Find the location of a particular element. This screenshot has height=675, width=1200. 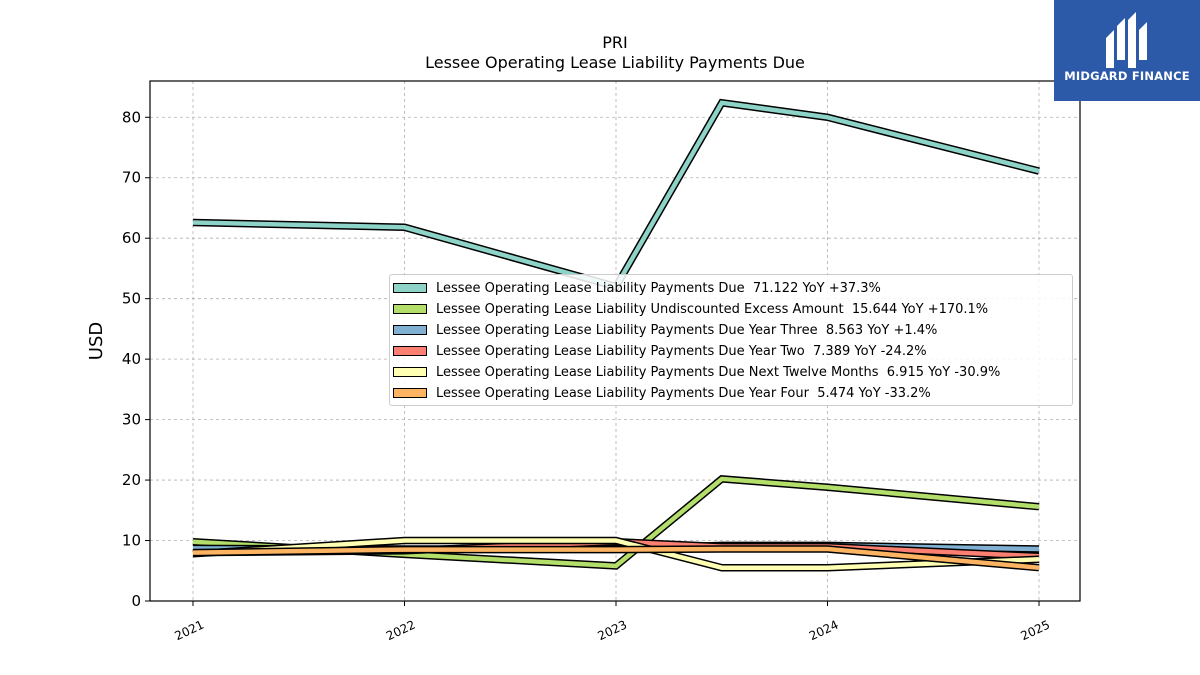

logo-mark-icon is located at coordinates (1126, 40).